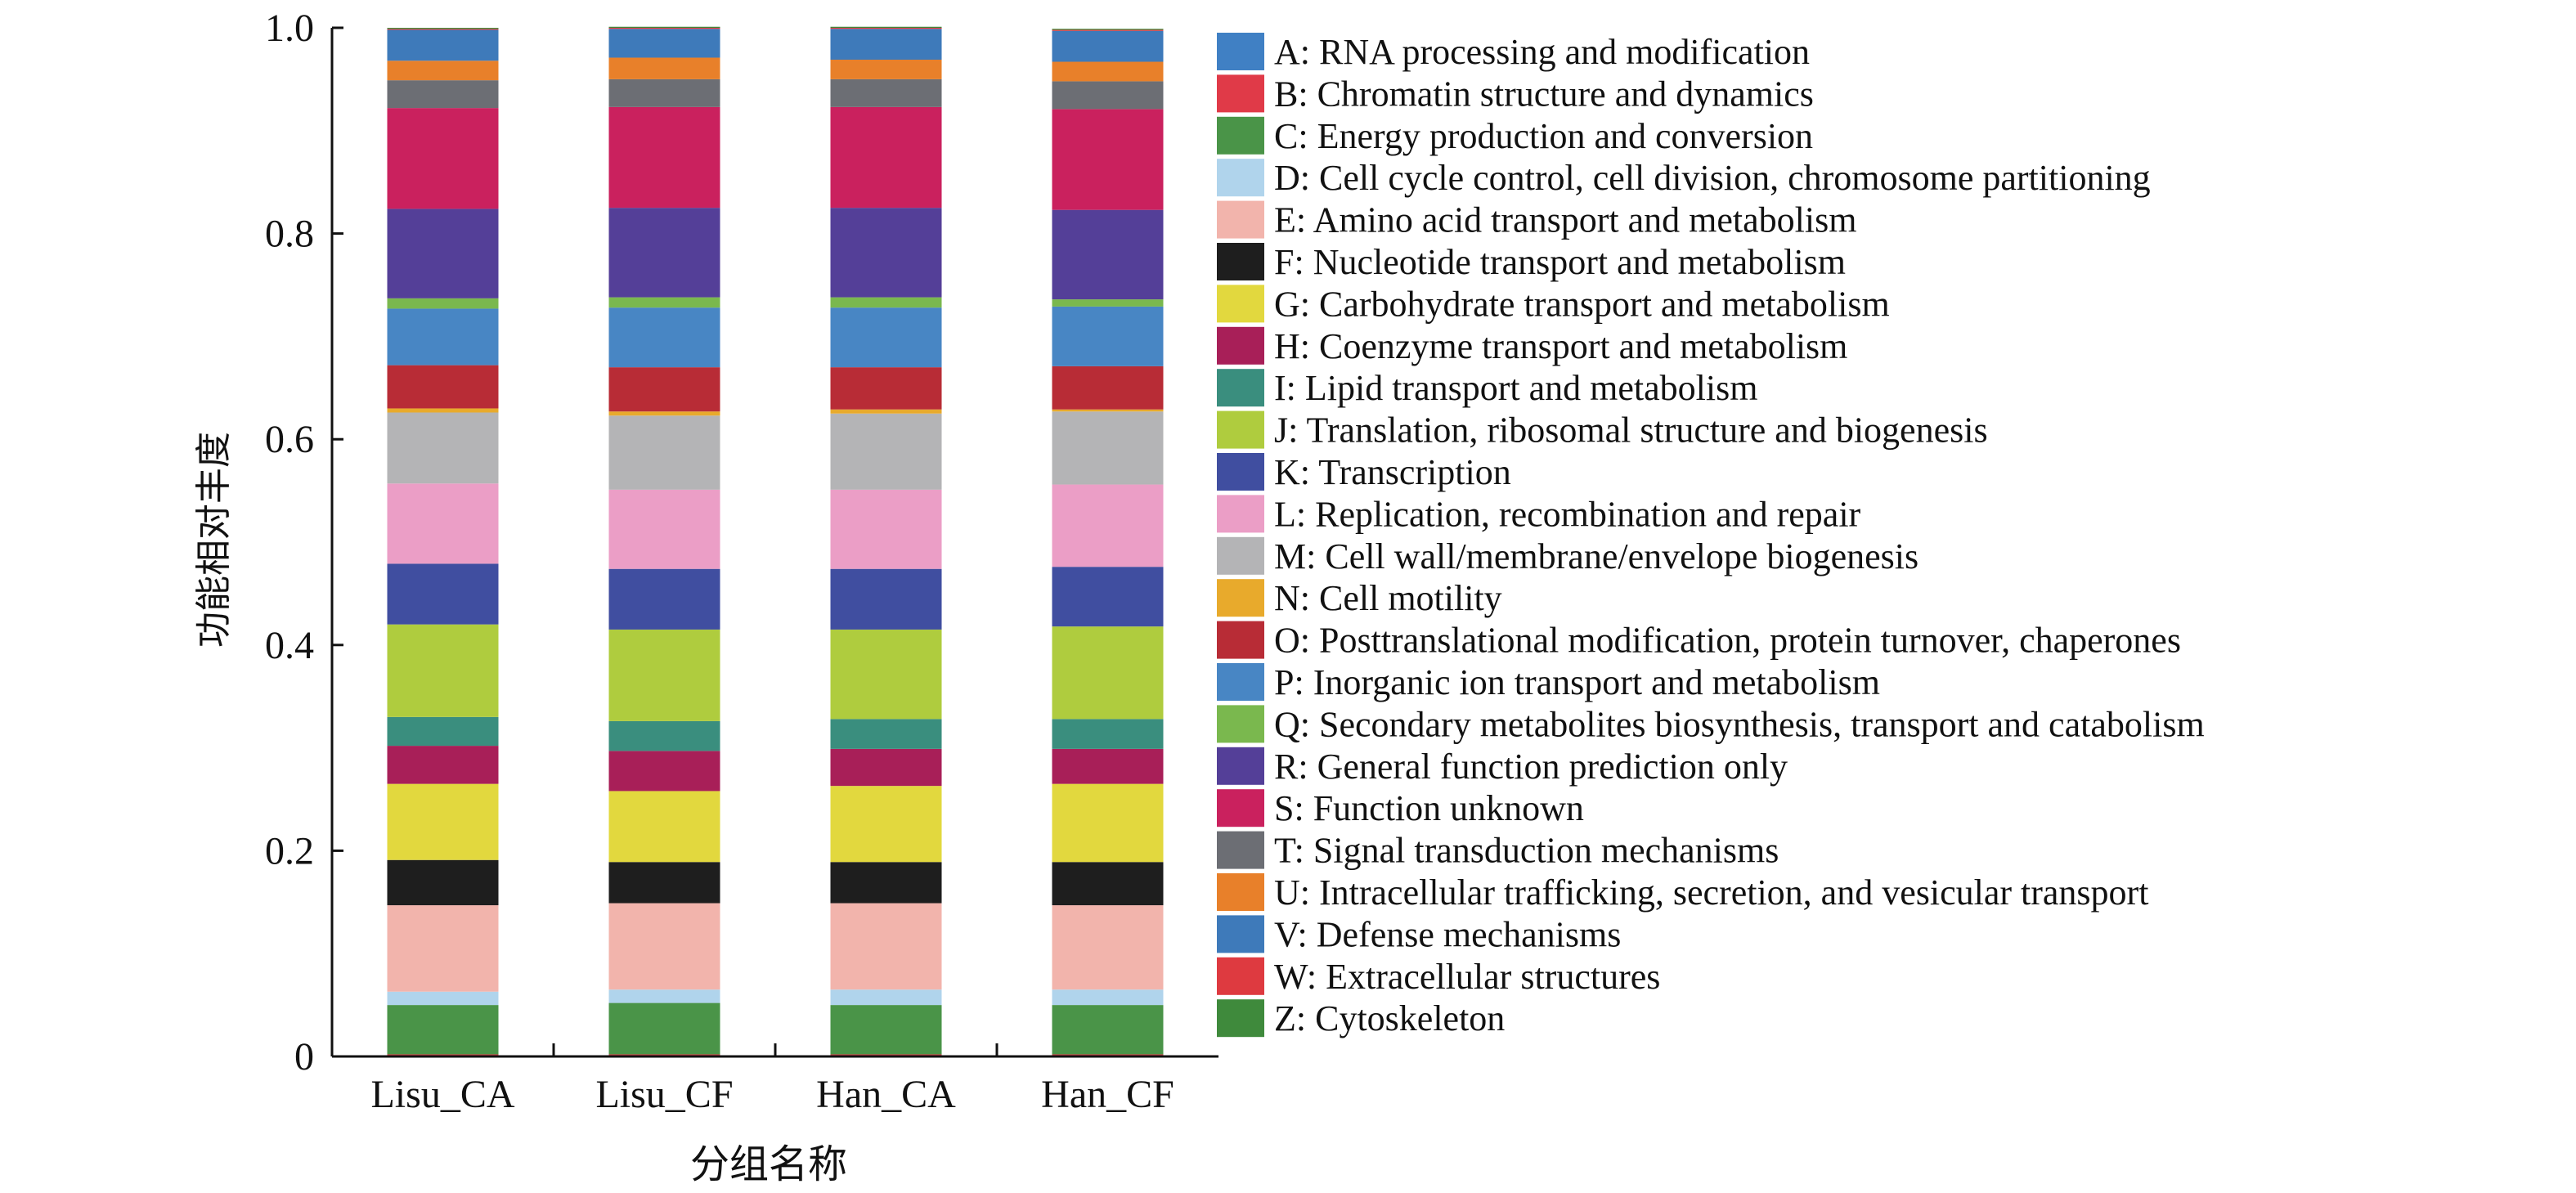 This screenshot has height=1193, width=2576. What do you see at coordinates (1240, 724) in the screenshot?
I see `legend-swatch-q` at bounding box center [1240, 724].